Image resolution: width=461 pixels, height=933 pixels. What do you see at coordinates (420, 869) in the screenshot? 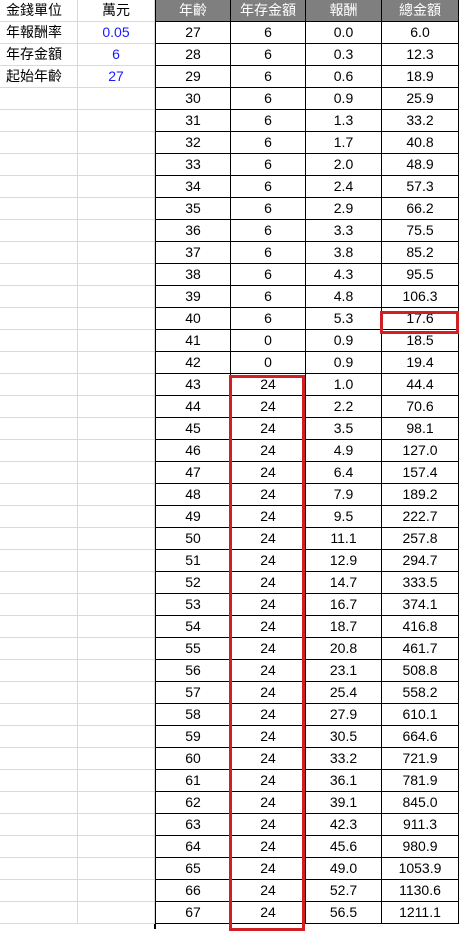
I see `total-cell: 1053.9` at bounding box center [420, 869].